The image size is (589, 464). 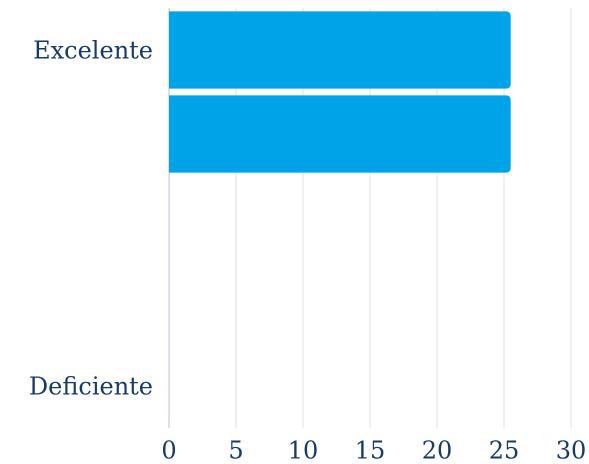 What do you see at coordinates (91, 387) in the screenshot?
I see `y-tick-label: Deficiente` at bounding box center [91, 387].